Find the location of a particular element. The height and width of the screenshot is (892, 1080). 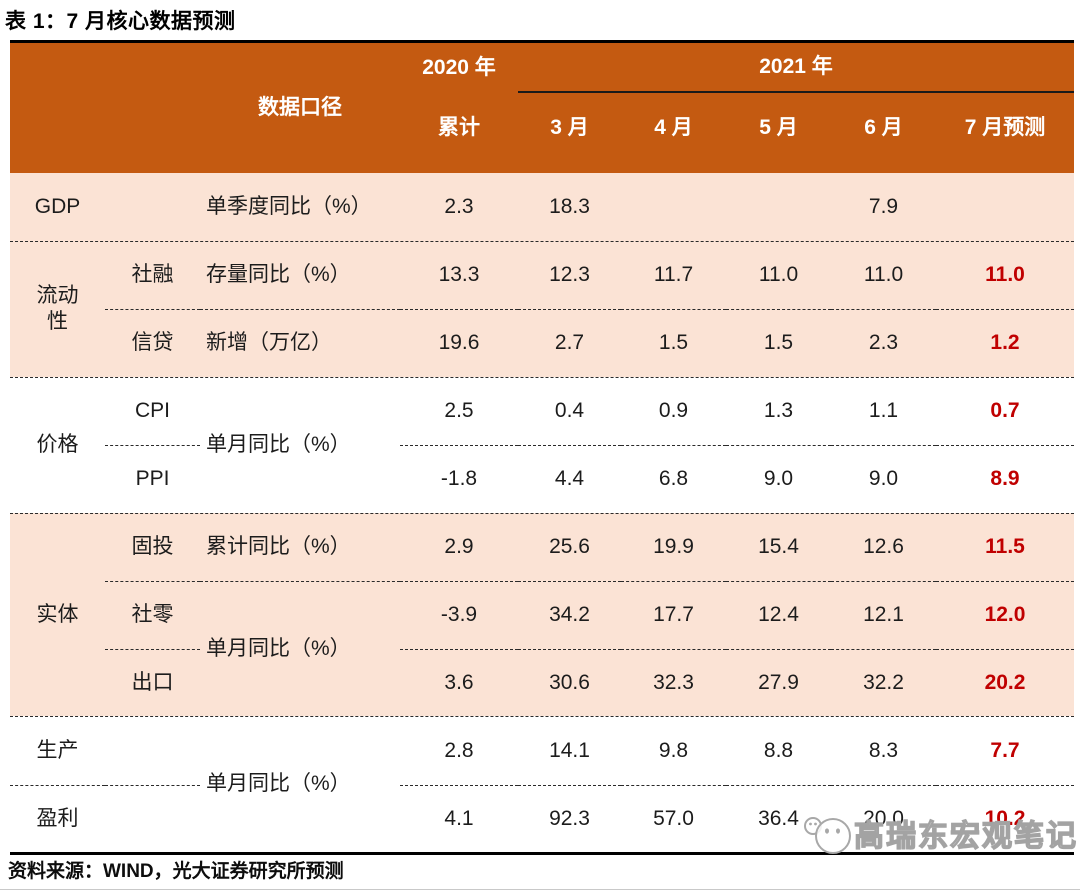

value-cell: 4.4 is located at coordinates (569, 479).